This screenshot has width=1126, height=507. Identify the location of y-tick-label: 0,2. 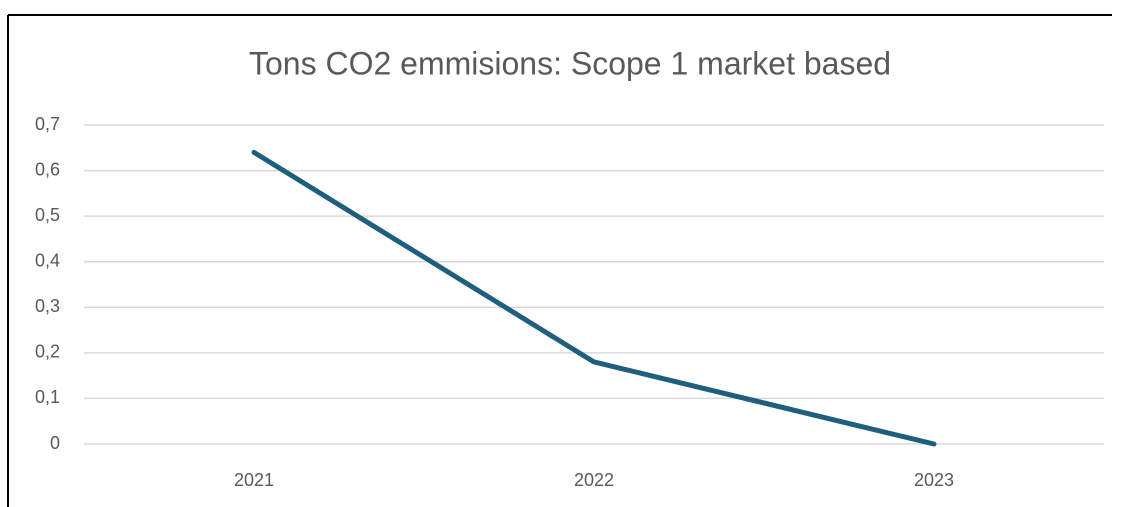
(47, 352).